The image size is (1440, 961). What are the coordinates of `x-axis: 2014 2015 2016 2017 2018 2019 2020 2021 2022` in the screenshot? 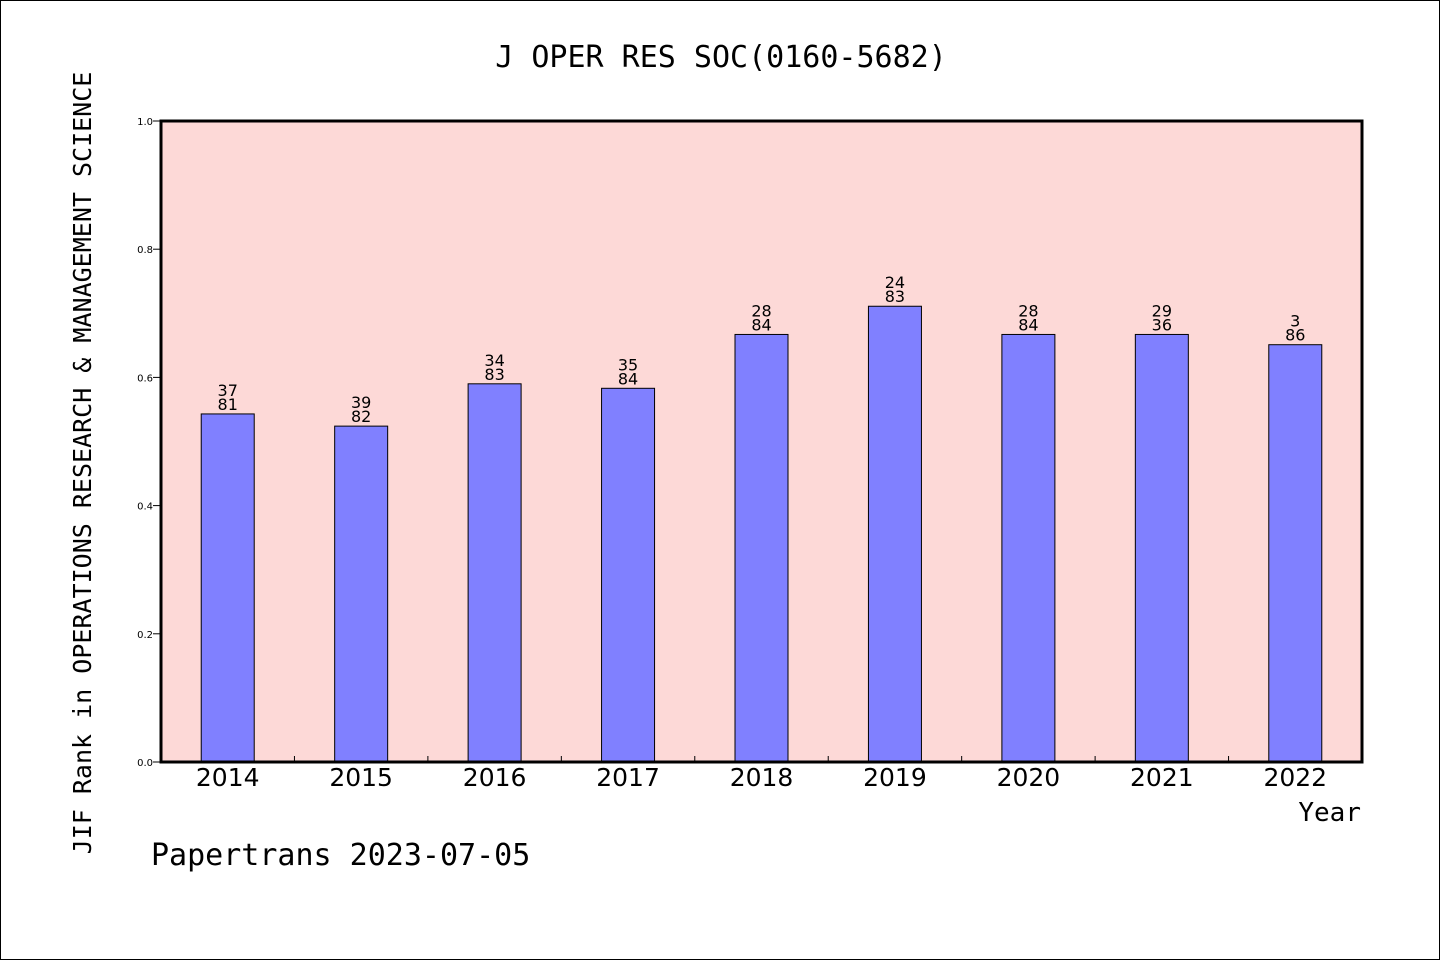 It's located at (761, 774).